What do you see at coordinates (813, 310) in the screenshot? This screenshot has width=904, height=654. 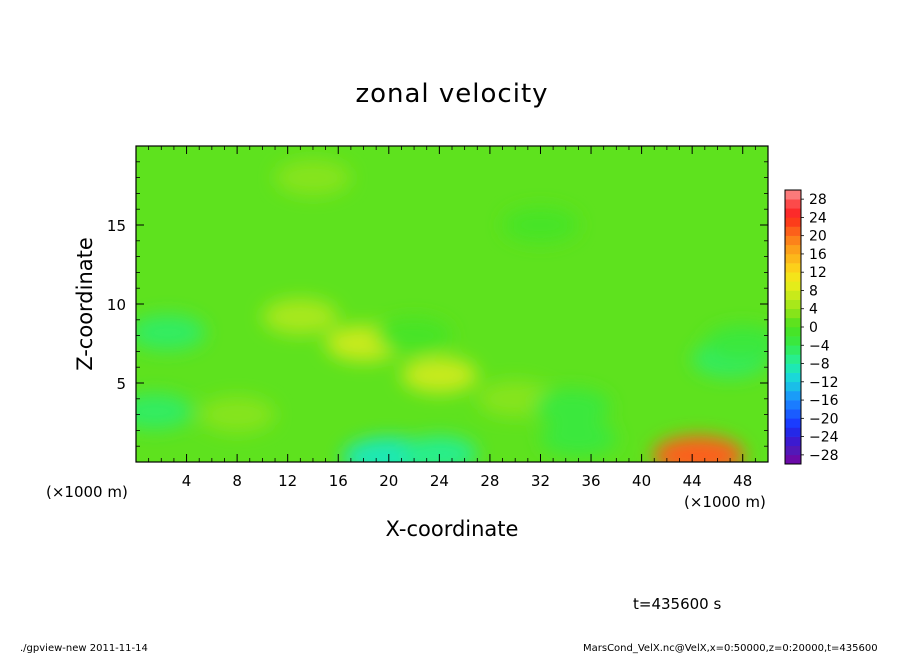 I see `colorbar-label: 4` at bounding box center [813, 310].